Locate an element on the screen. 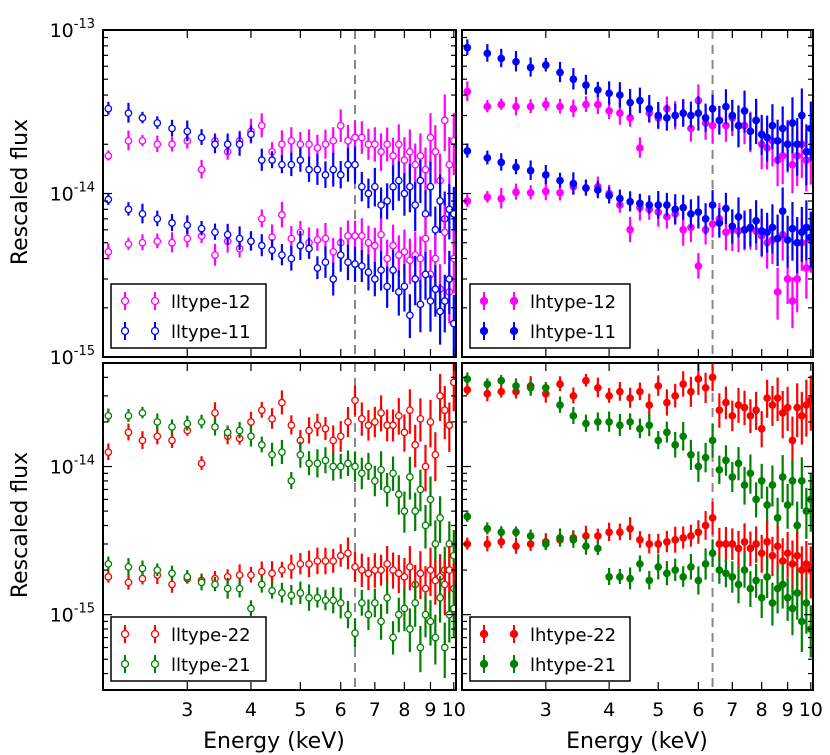 Image resolution: width=830 pixels, height=755 pixels. legend-label: lltype-12 is located at coordinates (211, 302).